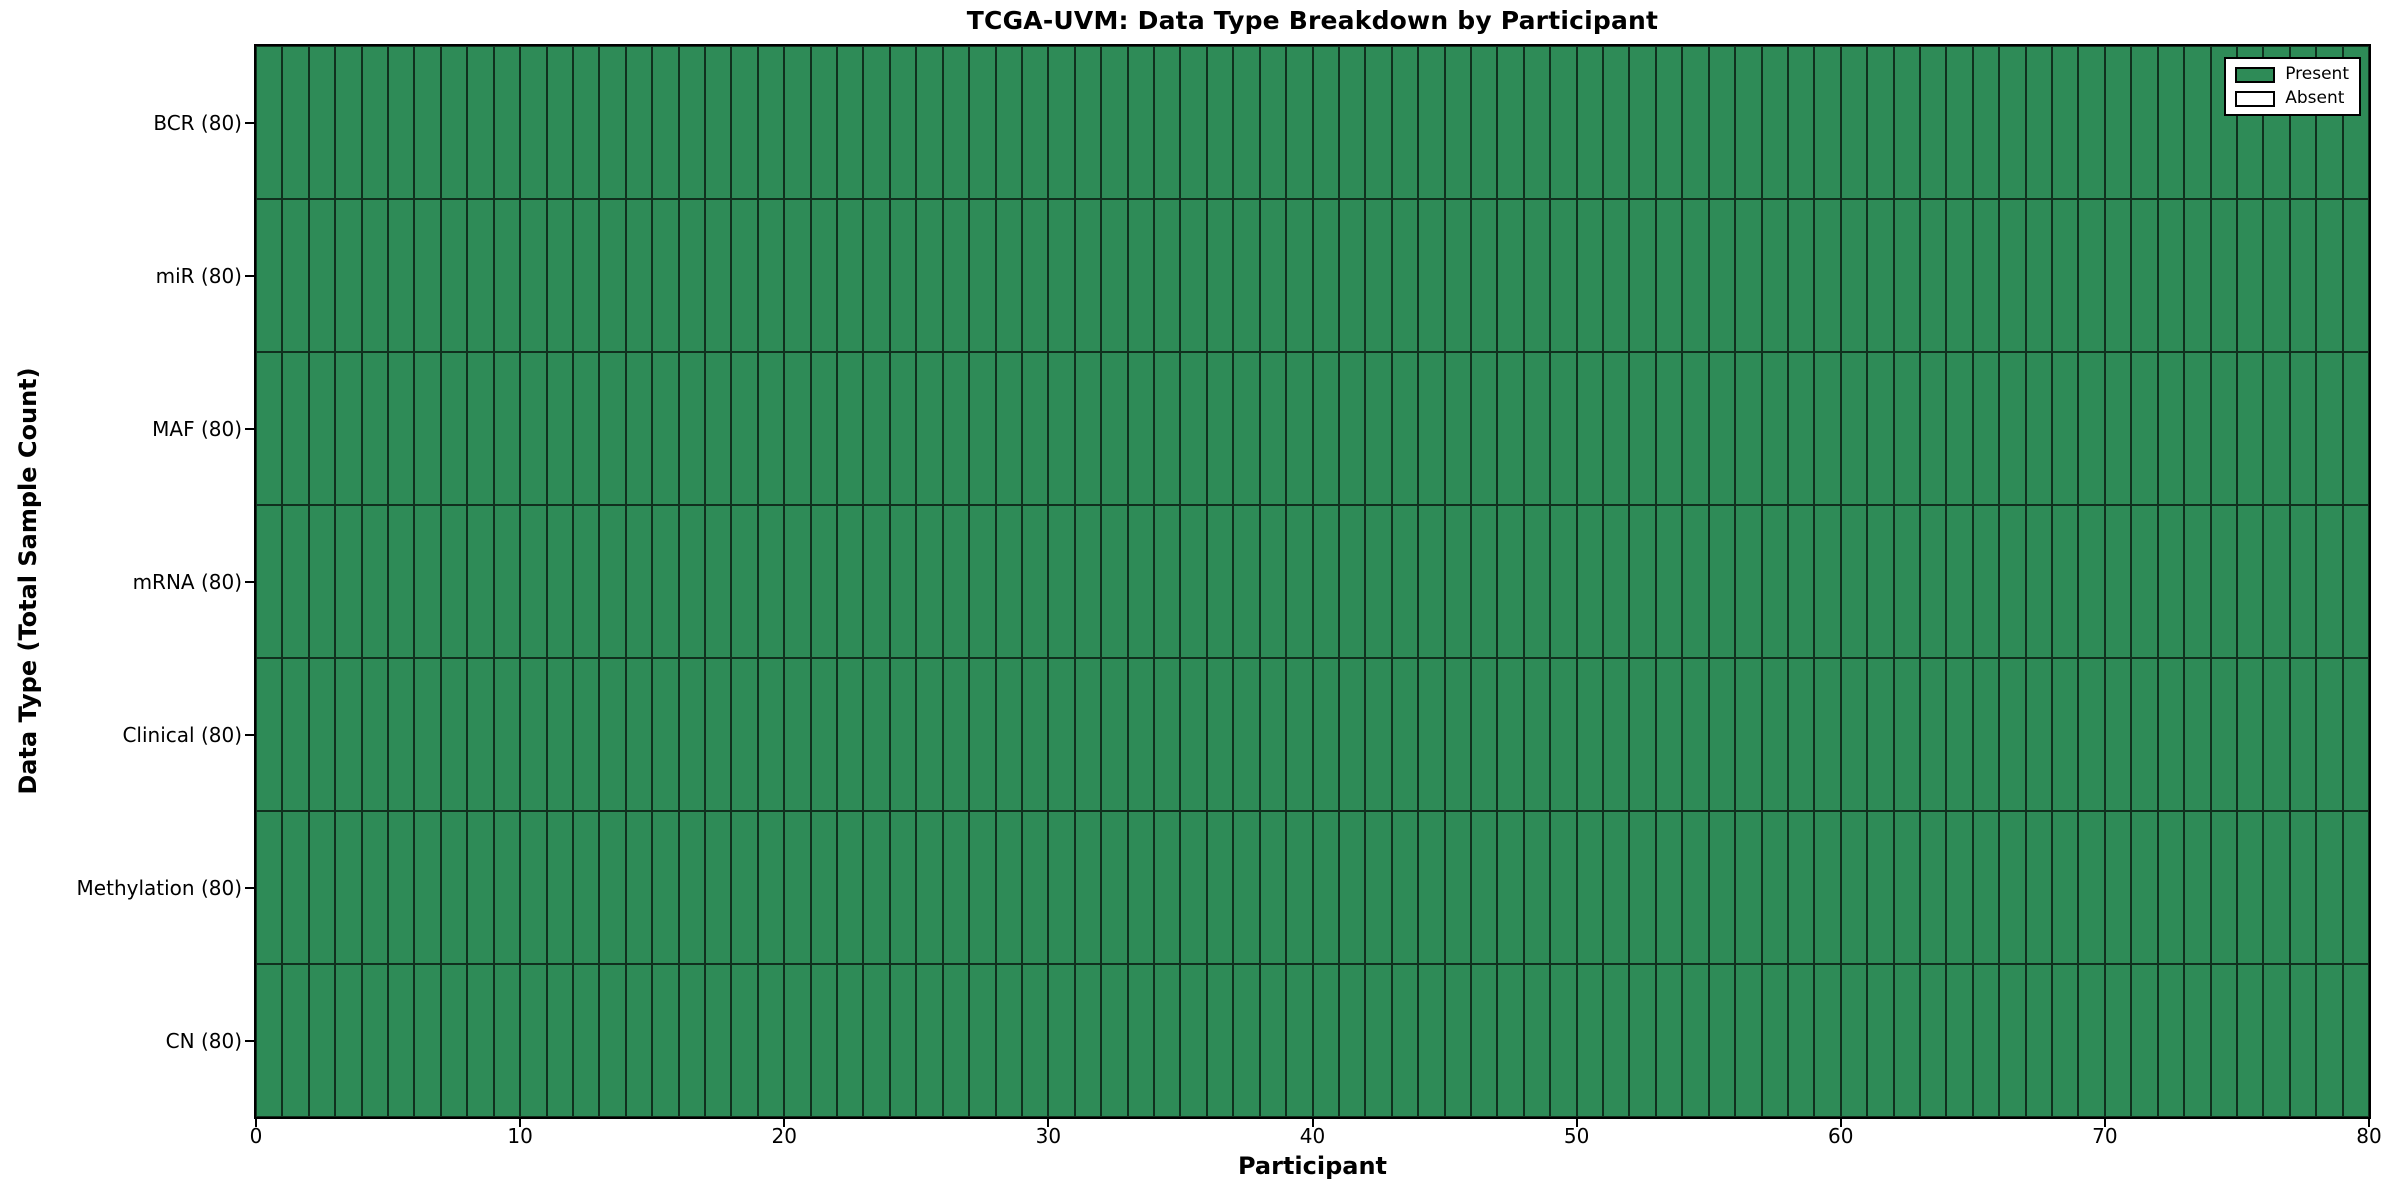 The width and height of the screenshot is (2400, 1200). What do you see at coordinates (182, 734) in the screenshot?
I see `y-tick-label: Clinical (80)` at bounding box center [182, 734].